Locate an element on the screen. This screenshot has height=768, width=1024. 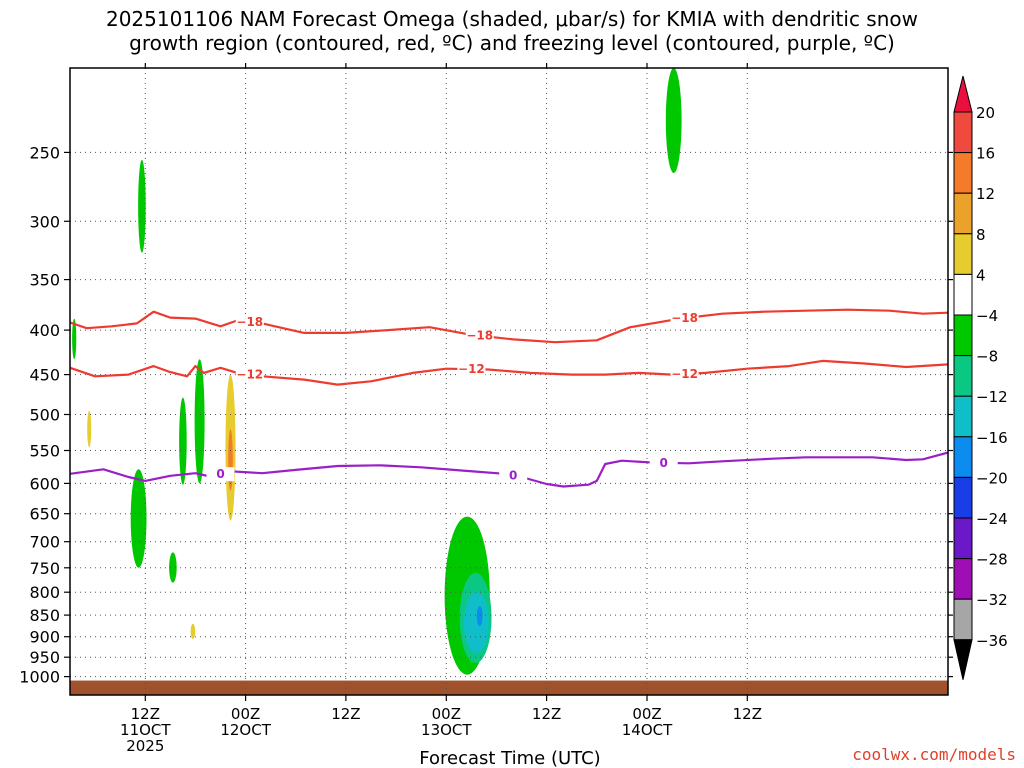
colorbar-bottom-arrow is located at coordinates (963, 659).